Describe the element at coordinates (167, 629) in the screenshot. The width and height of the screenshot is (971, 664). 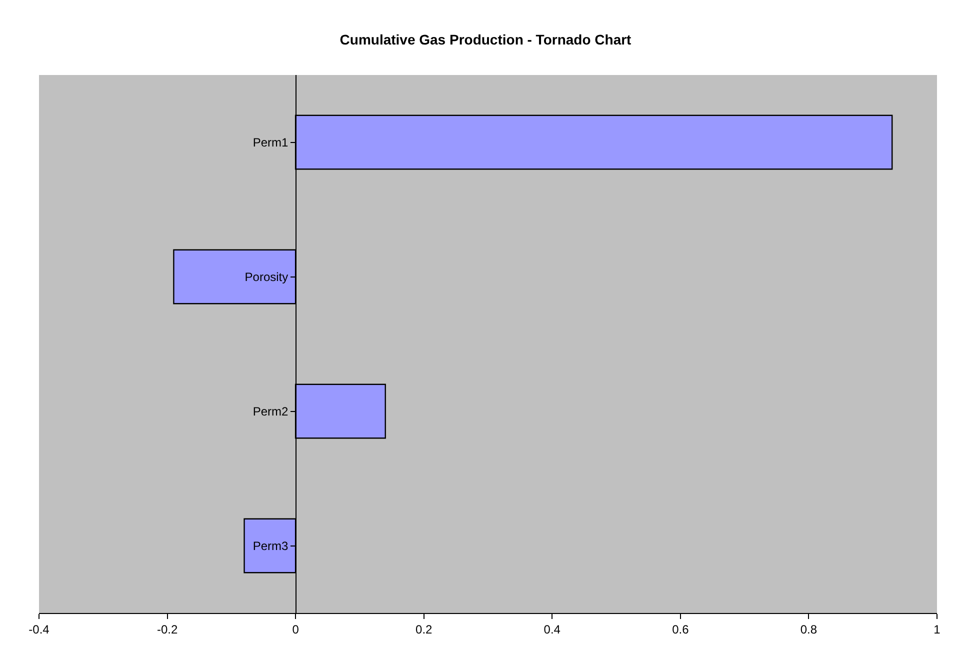
I see `x-tick-label: -0.2` at that location.